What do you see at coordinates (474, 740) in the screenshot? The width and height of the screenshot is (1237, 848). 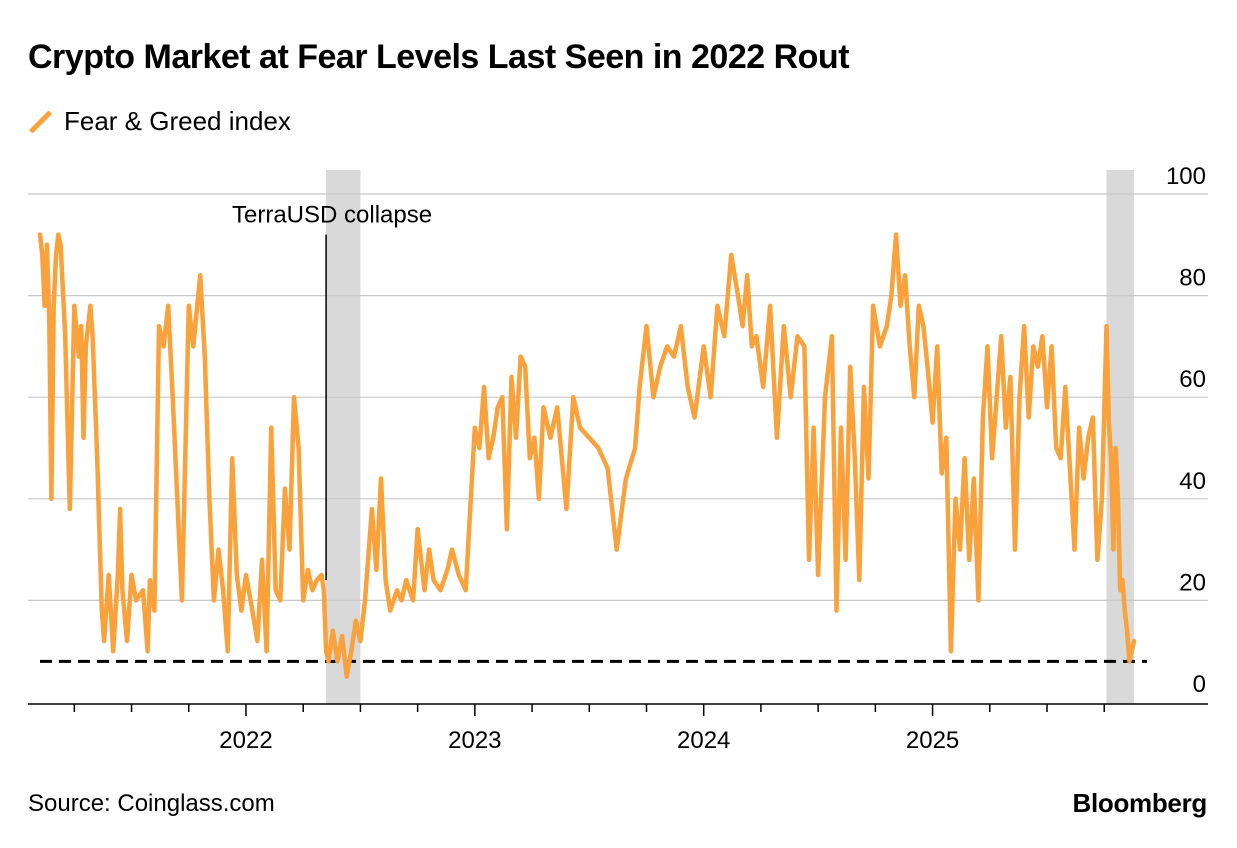 I see `x-tick-label-2023: 2023` at bounding box center [474, 740].